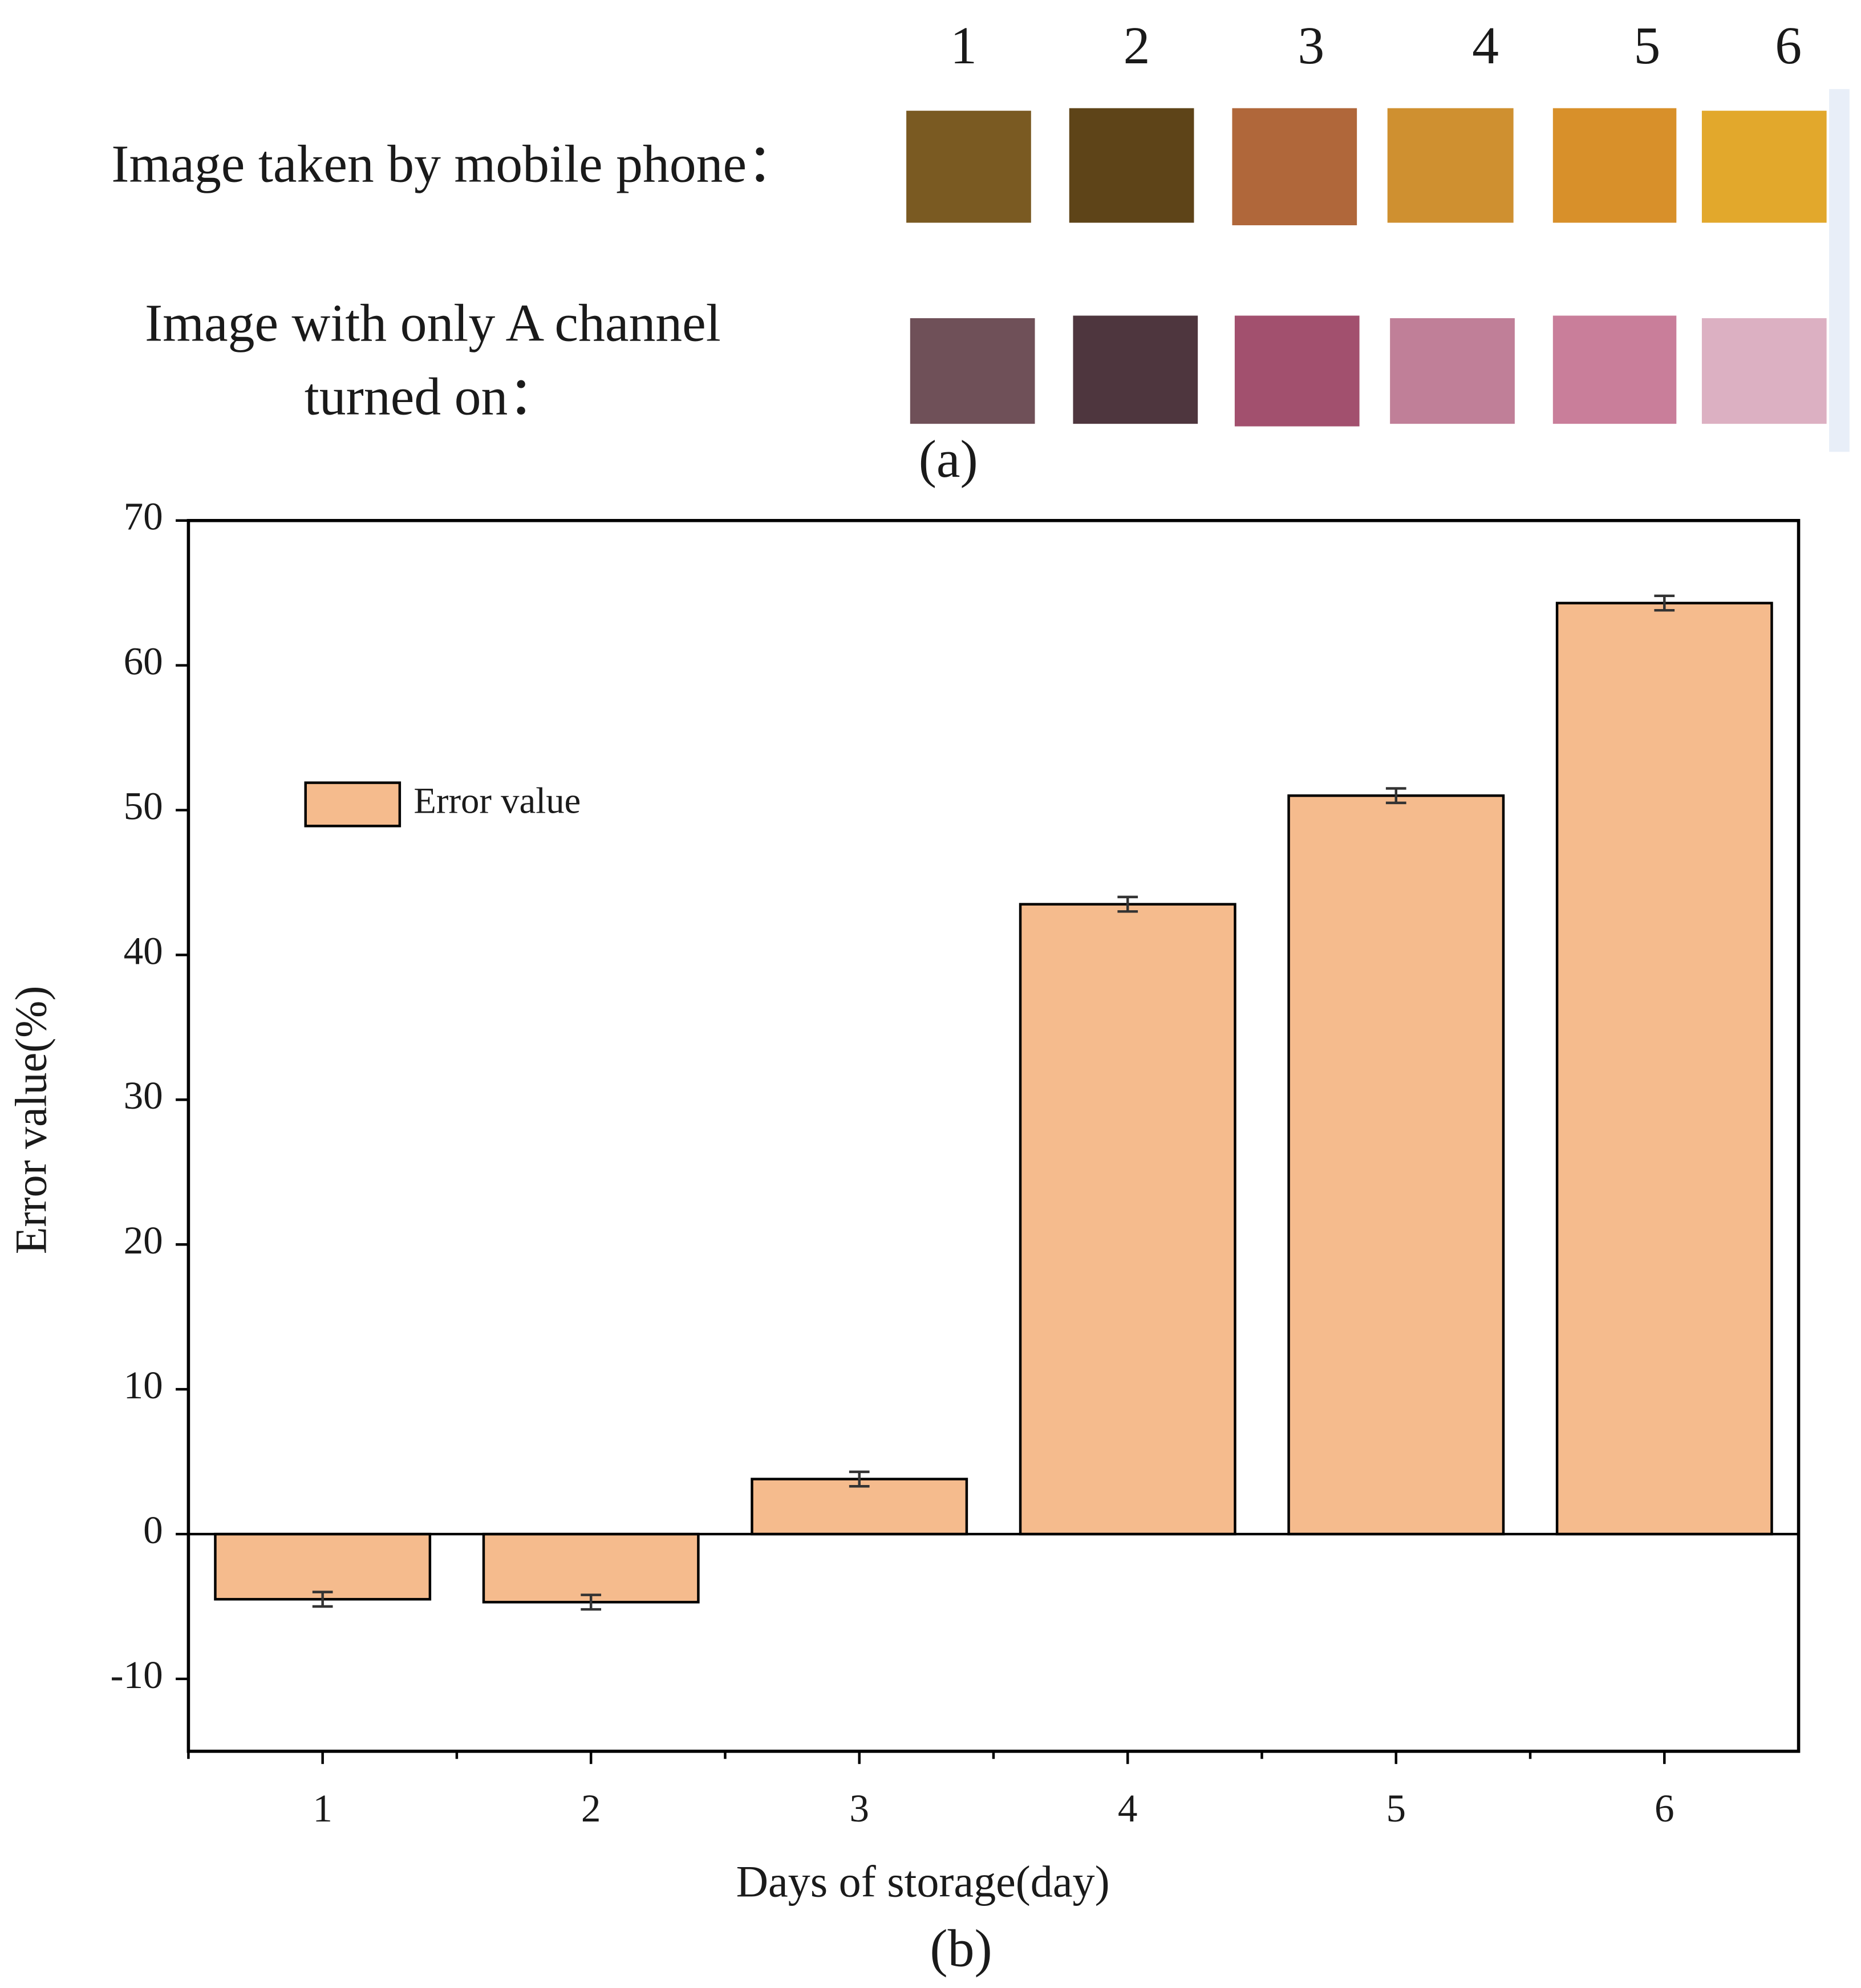 The image size is (1861, 1988). What do you see at coordinates (353, 804) in the screenshot?
I see `legend-swatch` at bounding box center [353, 804].